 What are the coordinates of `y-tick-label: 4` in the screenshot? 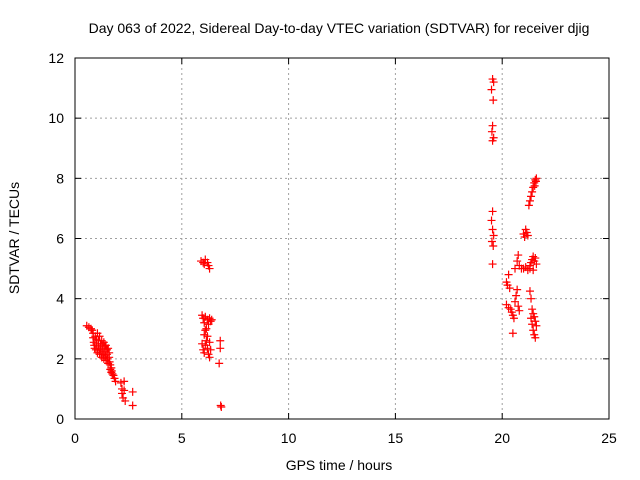 It's located at (60, 299).